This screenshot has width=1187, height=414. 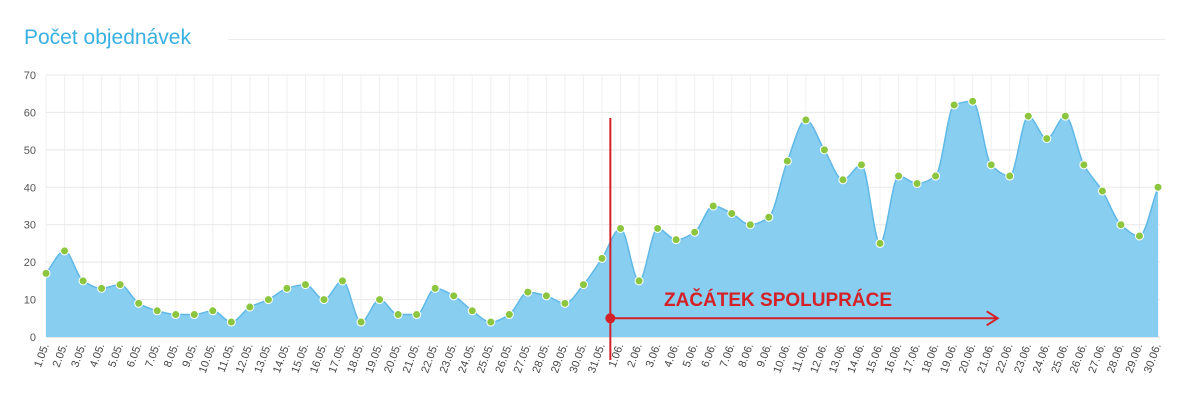 What do you see at coordinates (42, 355) in the screenshot?
I see `x-tick-label: 1.05.` at bounding box center [42, 355].